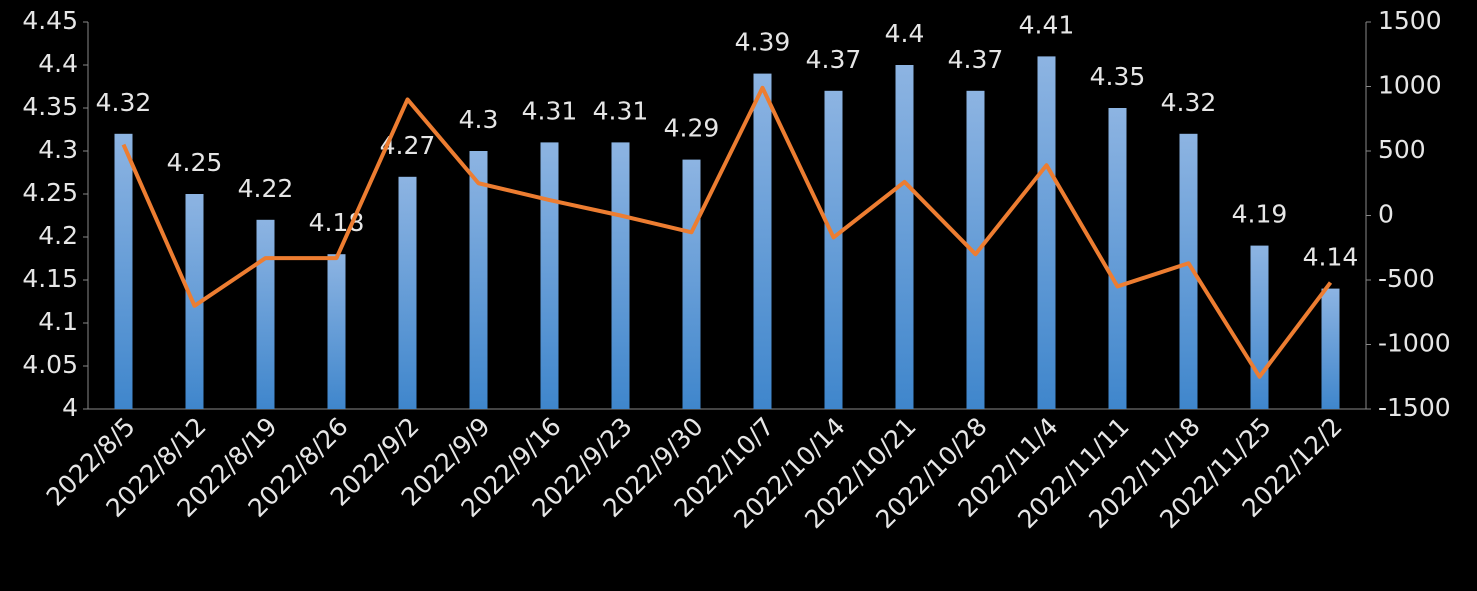 This screenshot has height=591, width=1477. What do you see at coordinates (479, 119) in the screenshot?
I see `data-label: 4.3` at bounding box center [479, 119].